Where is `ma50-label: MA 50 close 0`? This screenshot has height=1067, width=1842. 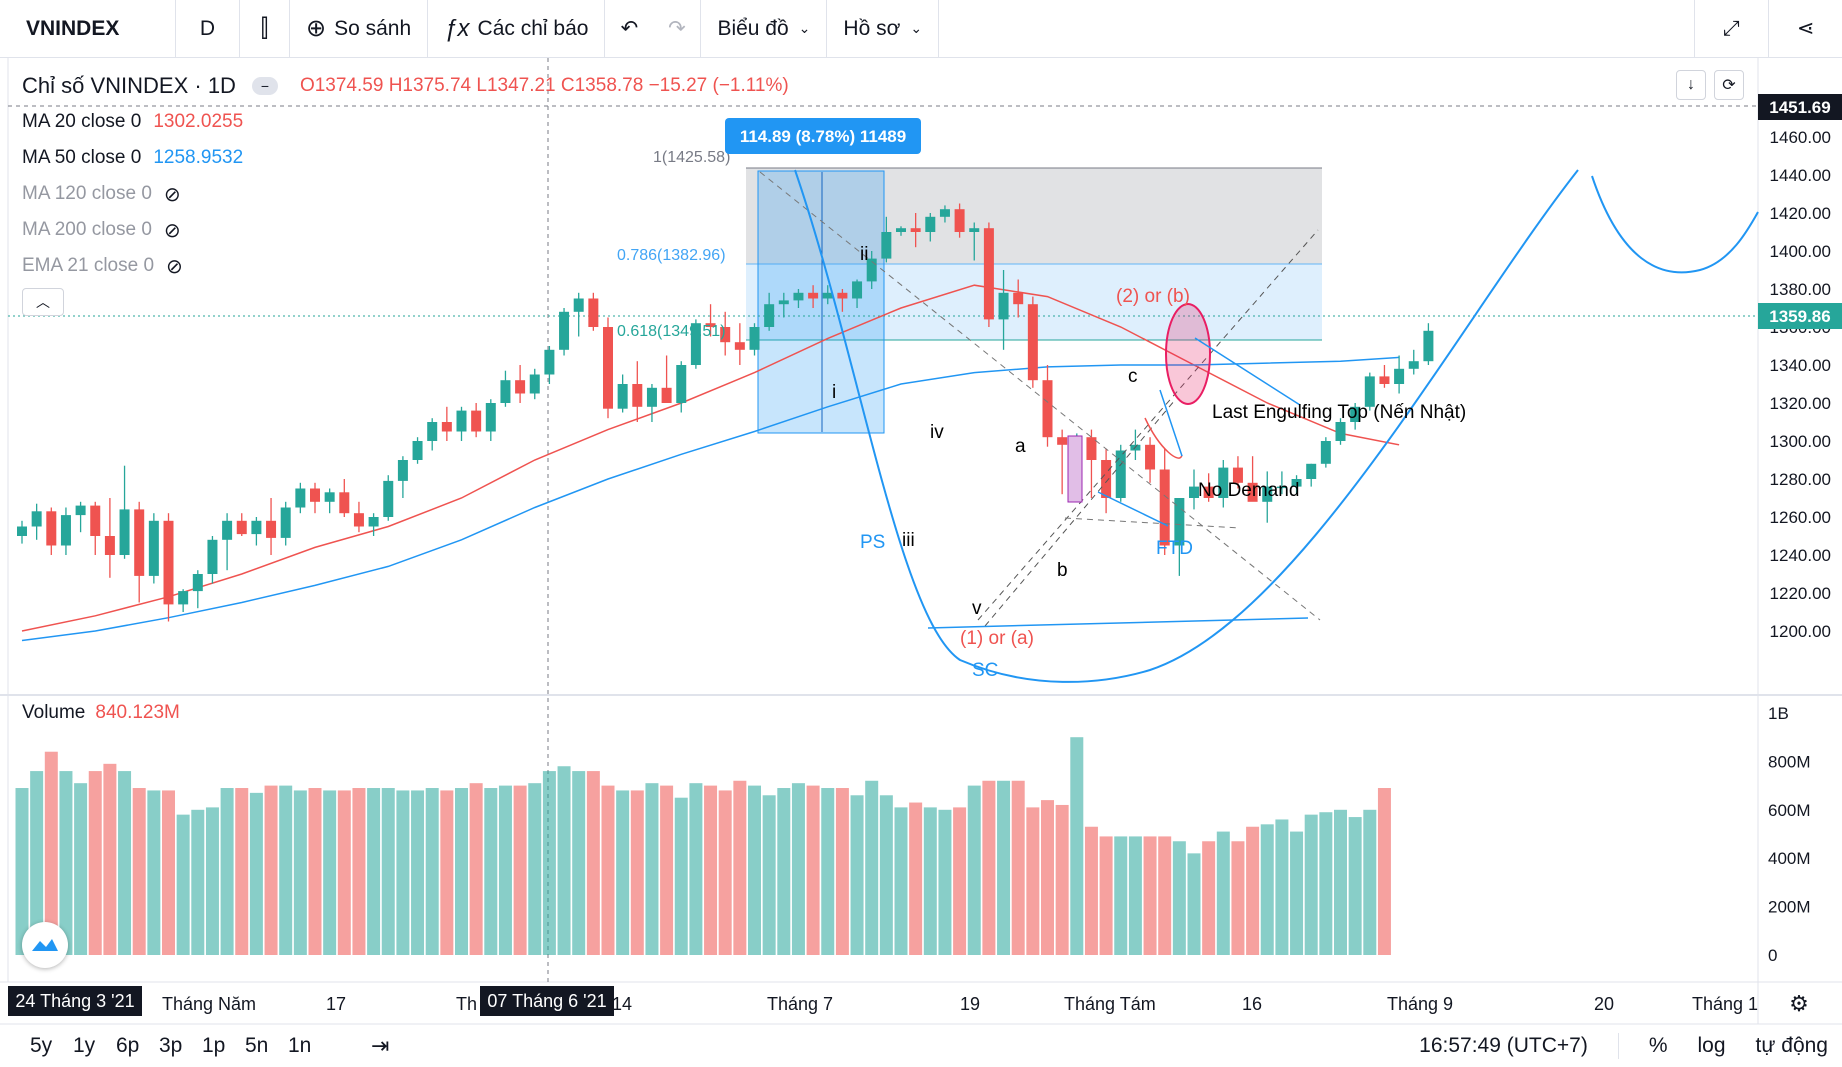 ma50-label: MA 50 close 0 is located at coordinates (82, 157).